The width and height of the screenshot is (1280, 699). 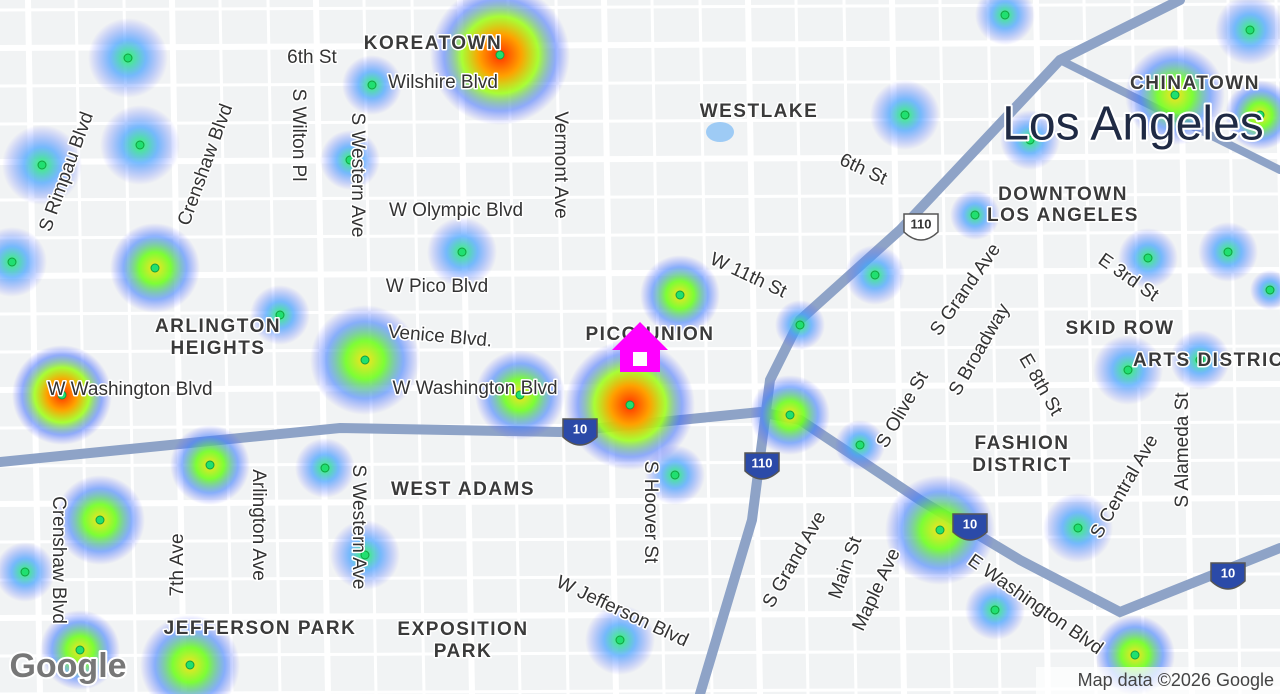 I want to click on neighborhood-label: PARK, so click(x=463, y=651).